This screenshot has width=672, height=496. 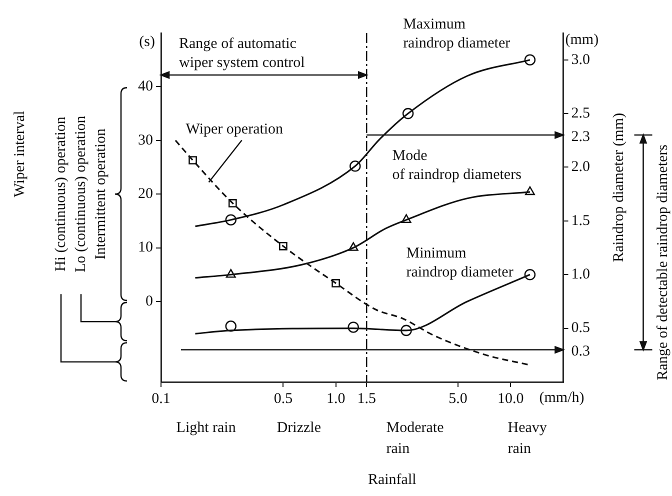 I want to click on y2-tick-label: 3.0, so click(x=580, y=60).